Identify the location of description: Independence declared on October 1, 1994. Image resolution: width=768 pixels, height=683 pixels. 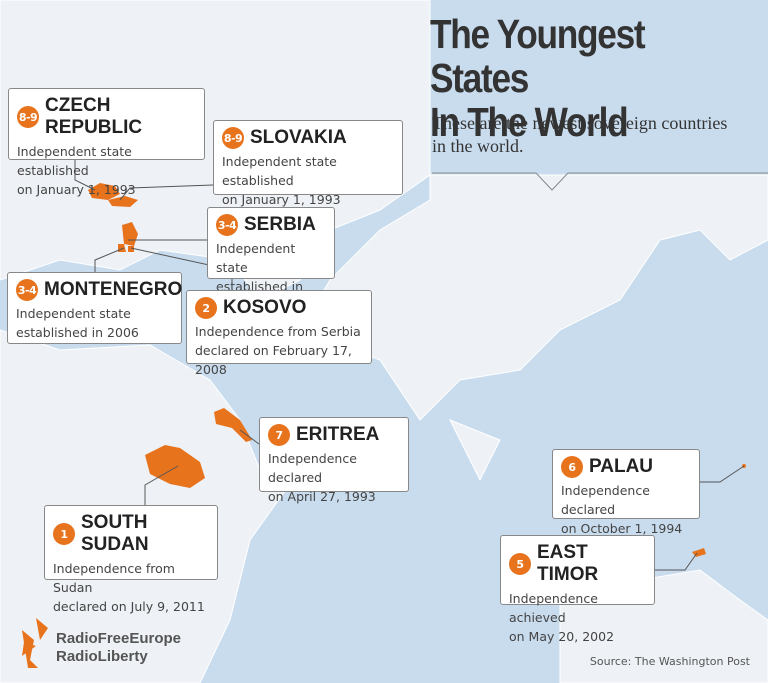
(626, 509).